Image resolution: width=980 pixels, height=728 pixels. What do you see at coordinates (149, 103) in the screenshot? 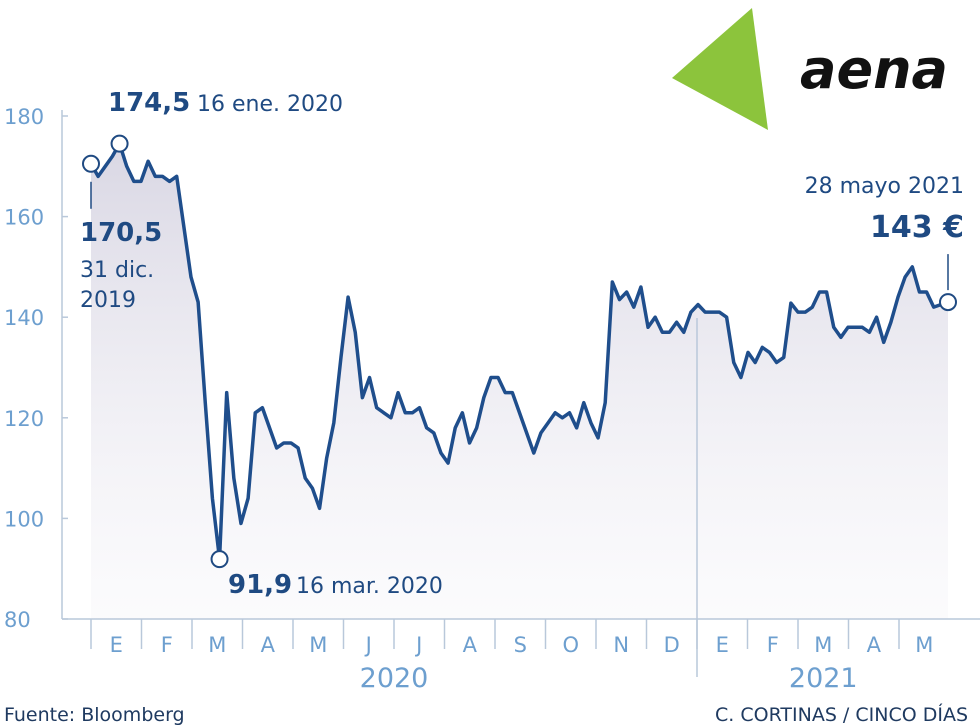
I see `annotation-value: 174,5` at bounding box center [149, 103].